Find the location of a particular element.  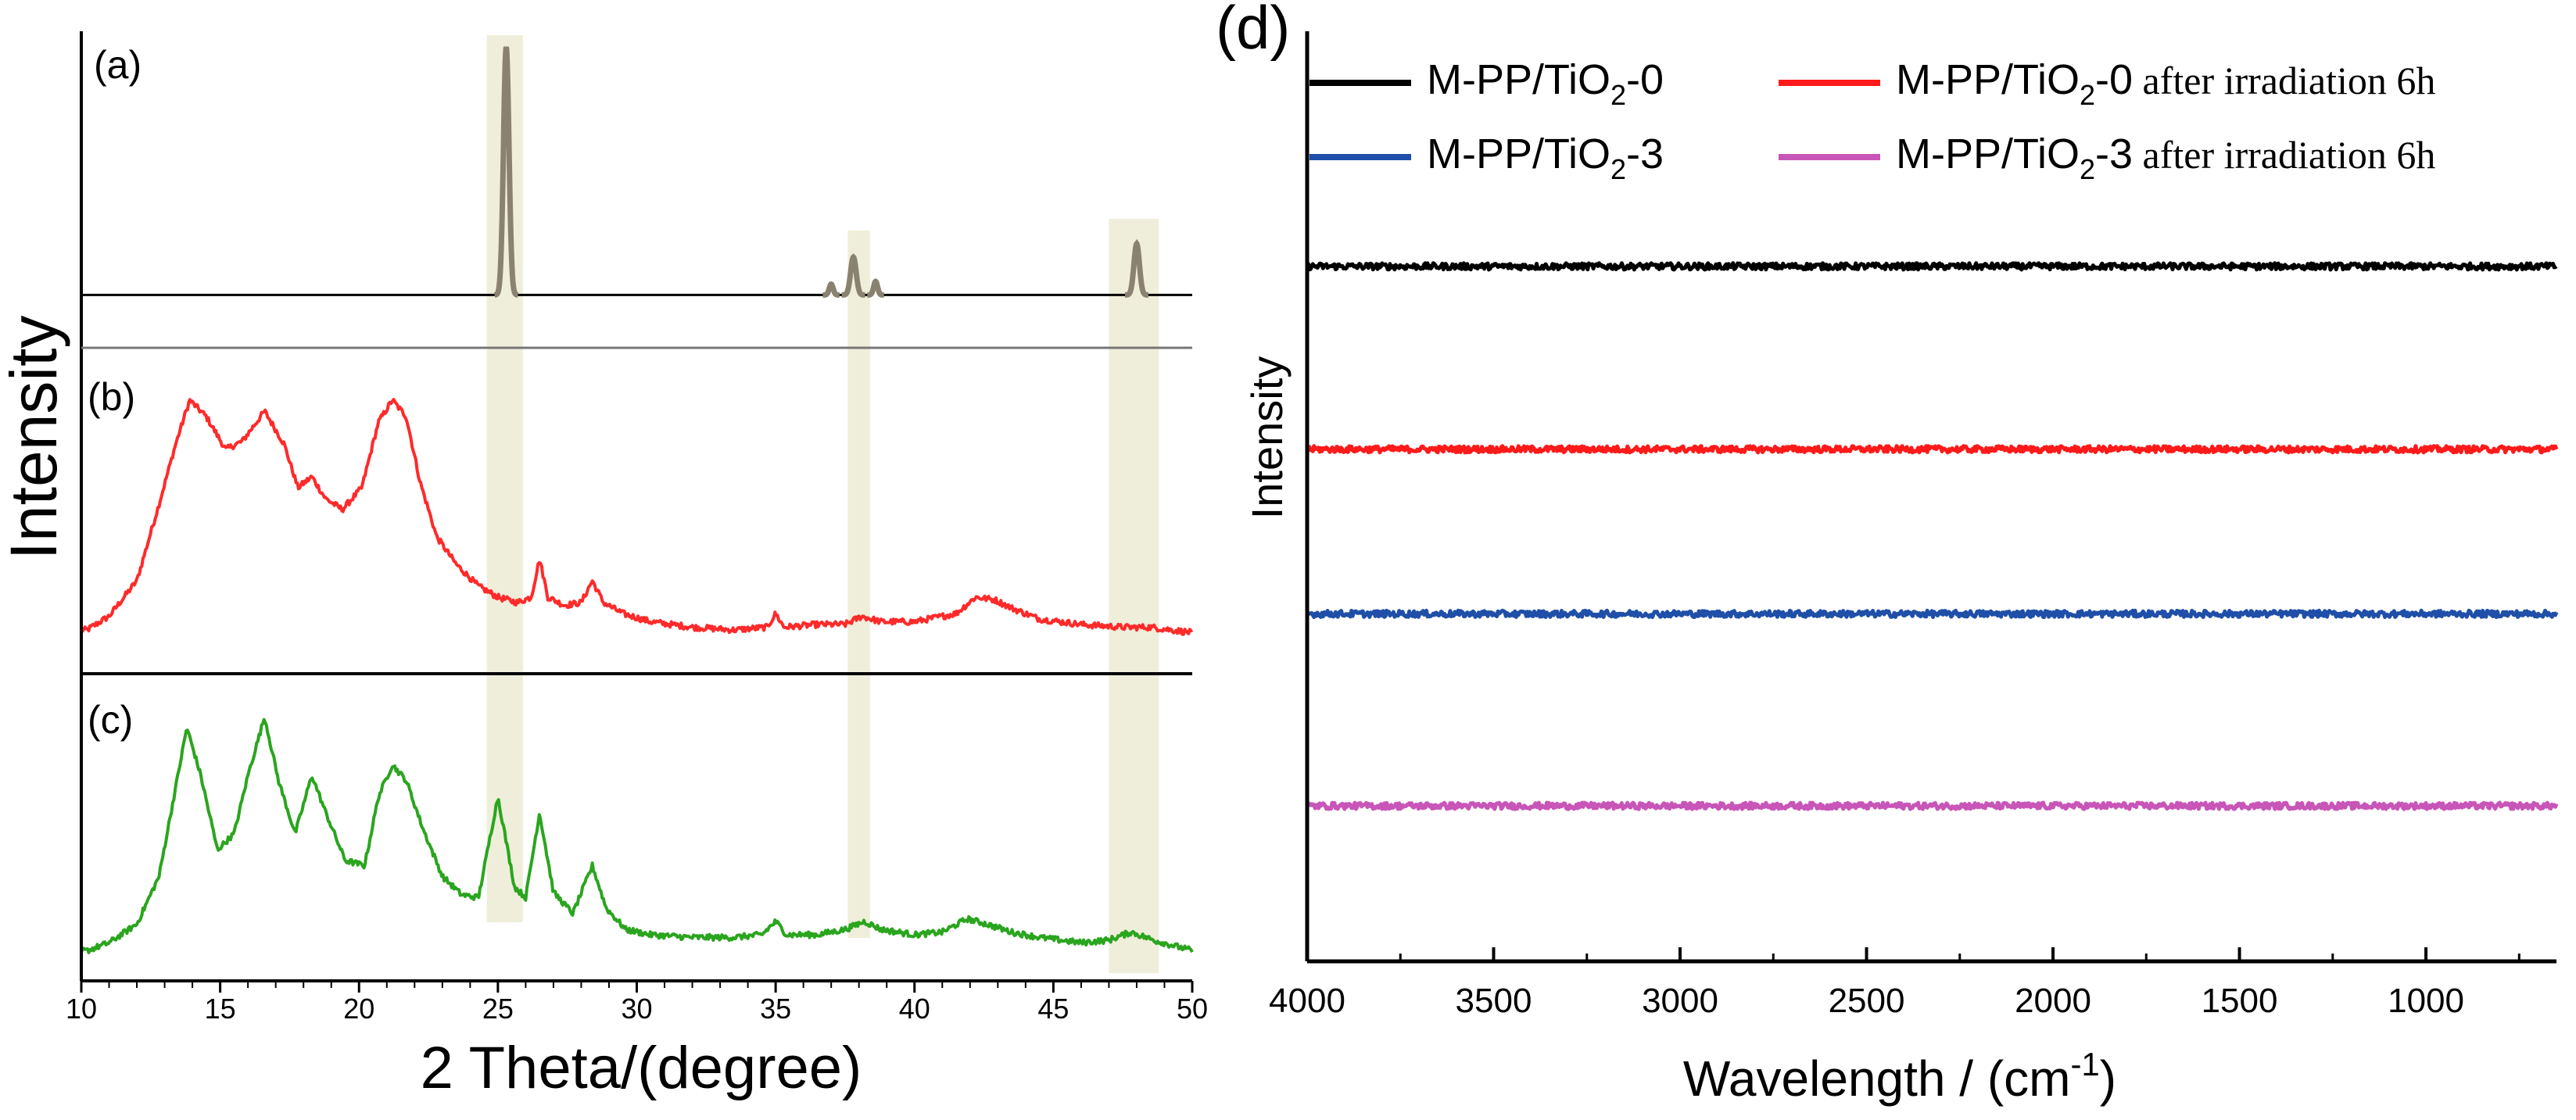

ftir-x-axis-label-end: ) is located at coordinates (2108, 1078).